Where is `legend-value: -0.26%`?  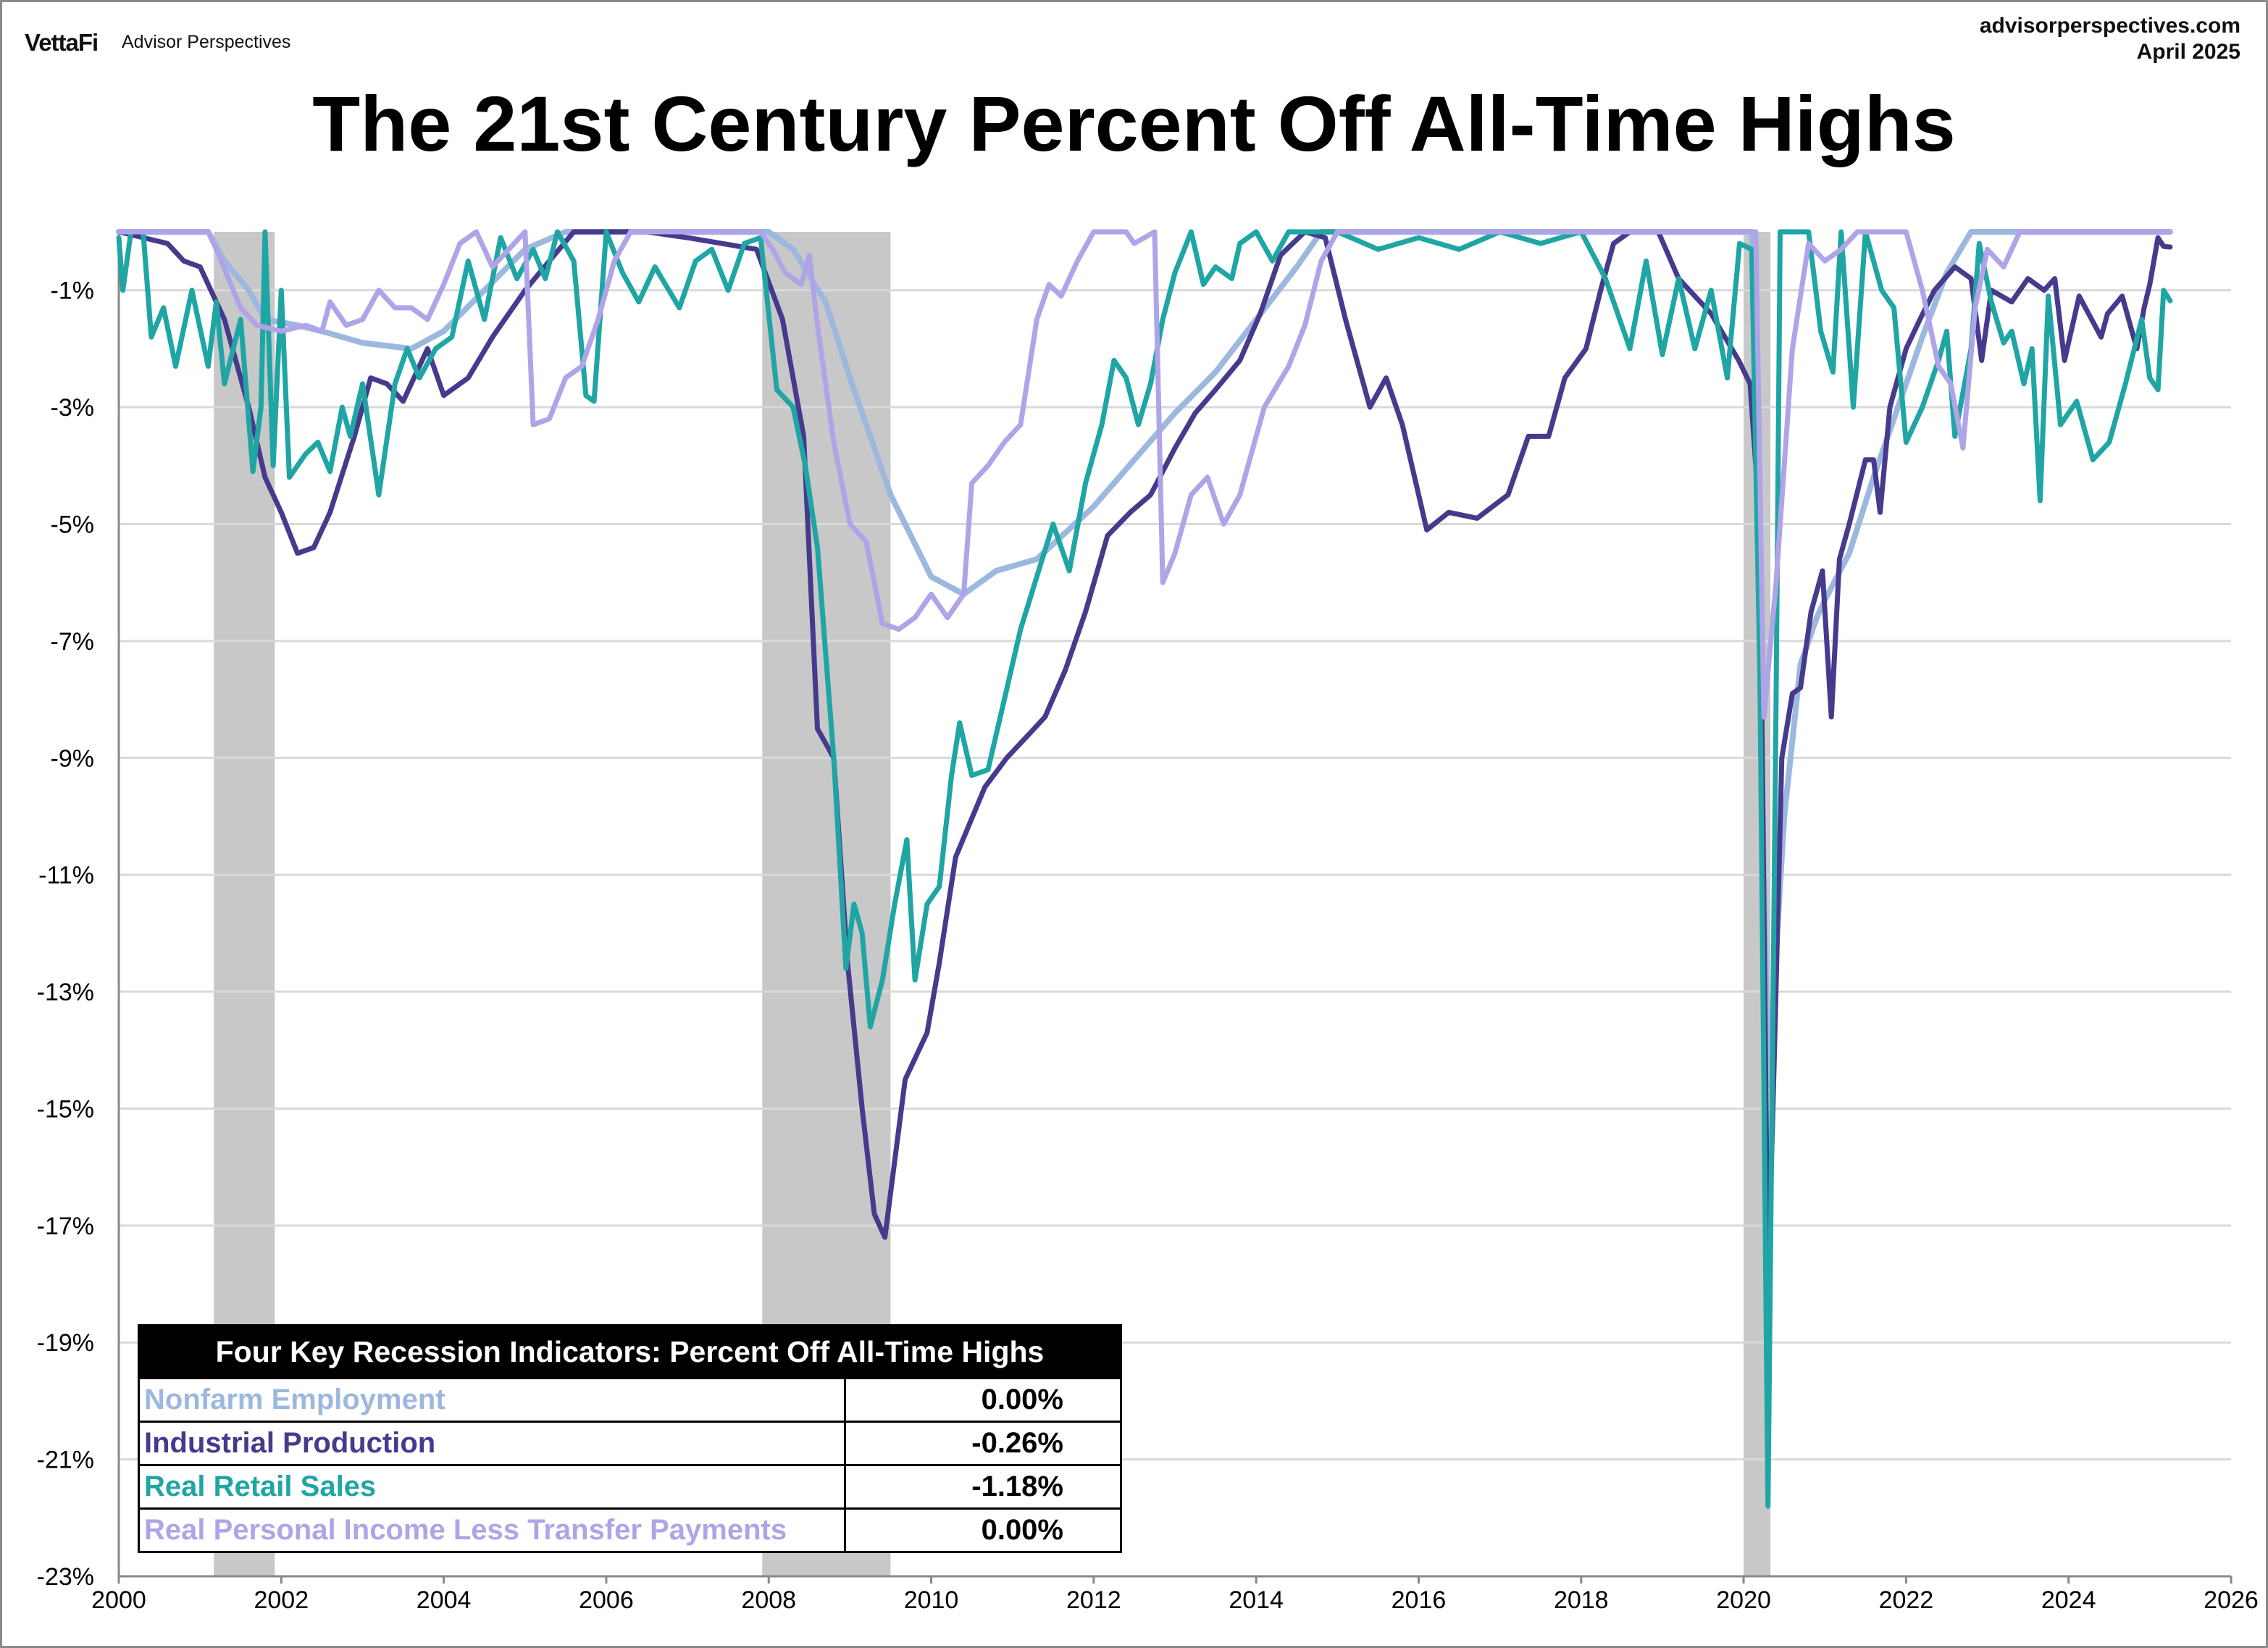 legend-value: -0.26% is located at coordinates (1017, 1443).